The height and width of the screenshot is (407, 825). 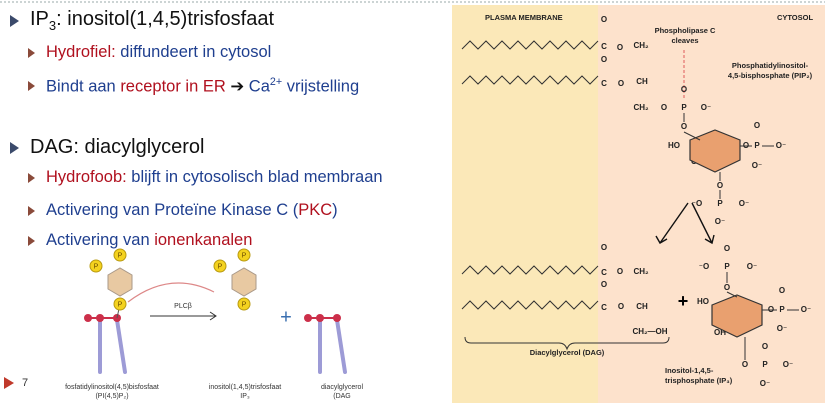 I want to click on ip3-label: IP₃, so click(x=245, y=396).